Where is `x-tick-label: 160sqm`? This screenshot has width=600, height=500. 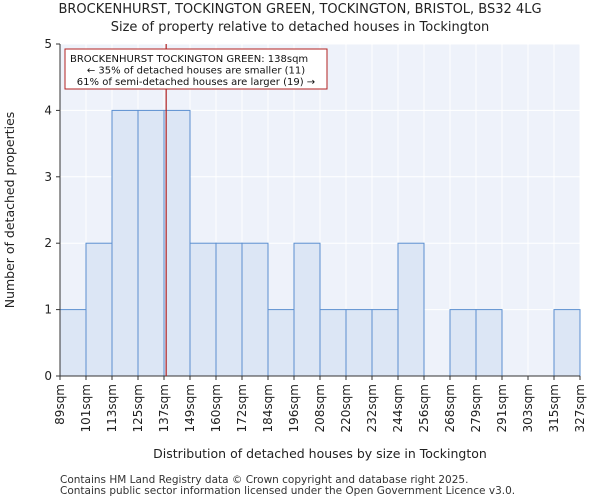
x-tick-label: 160sqm is located at coordinates (216, 408).